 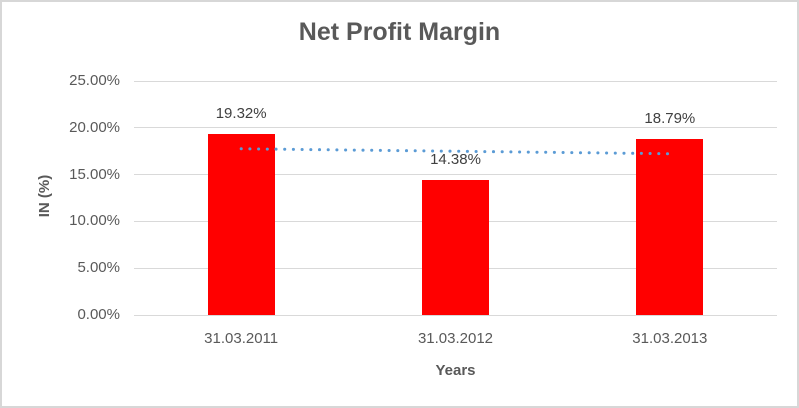 I want to click on bar-31.03.2013, so click(x=670, y=227).